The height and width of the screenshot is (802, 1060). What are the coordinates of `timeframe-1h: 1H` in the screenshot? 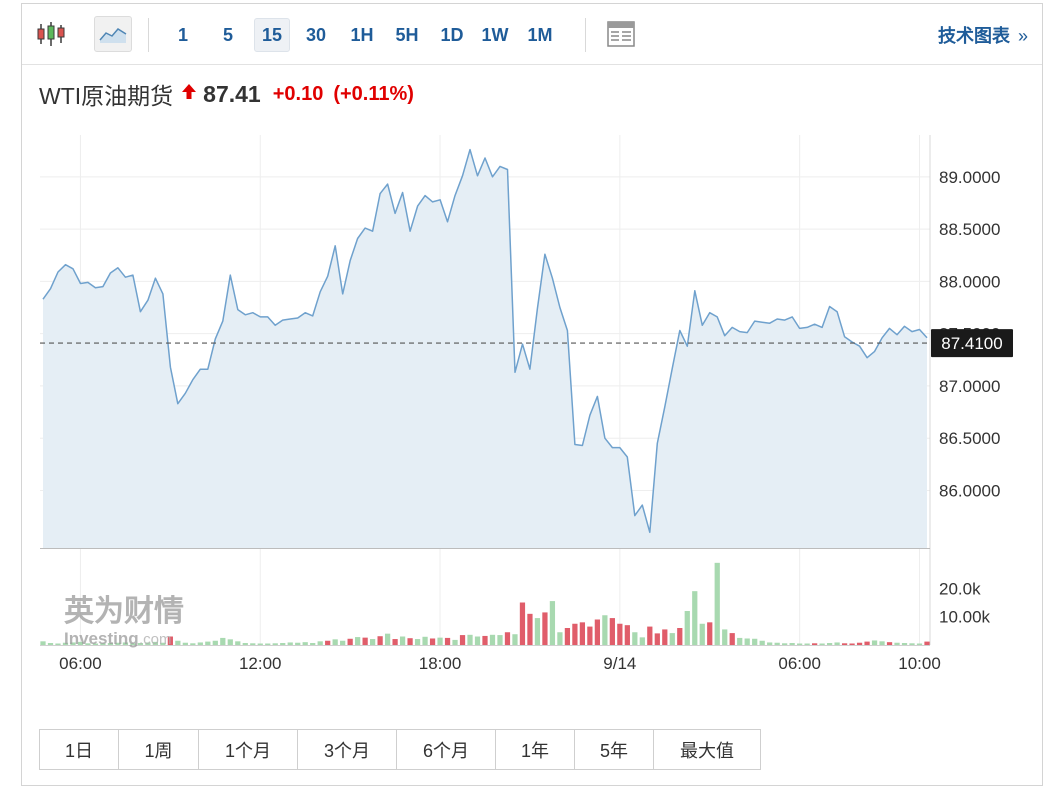 It's located at (362, 34).